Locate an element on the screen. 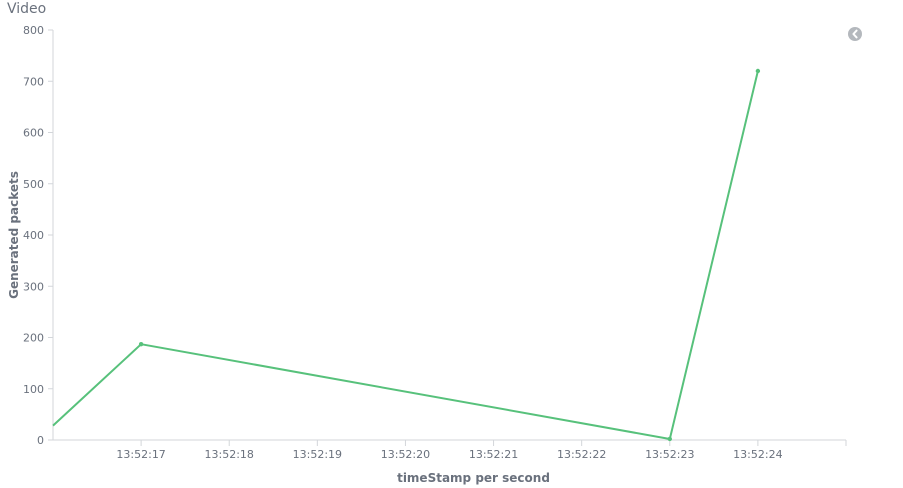  x-tick-label: 13:52:19 is located at coordinates (317, 454).